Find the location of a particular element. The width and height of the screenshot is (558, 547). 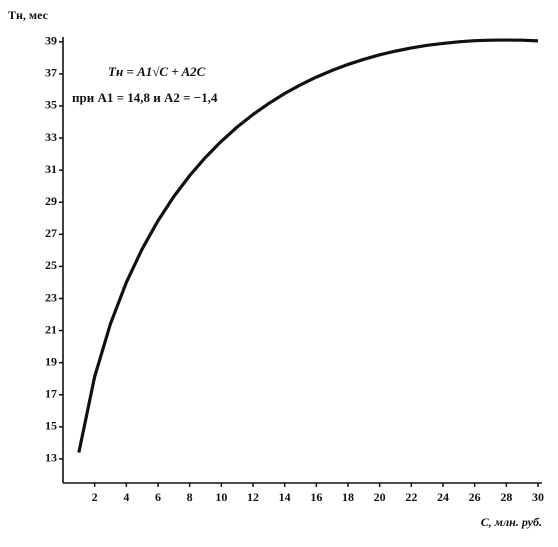

y-tick-label: 31 is located at coordinates (51, 169).